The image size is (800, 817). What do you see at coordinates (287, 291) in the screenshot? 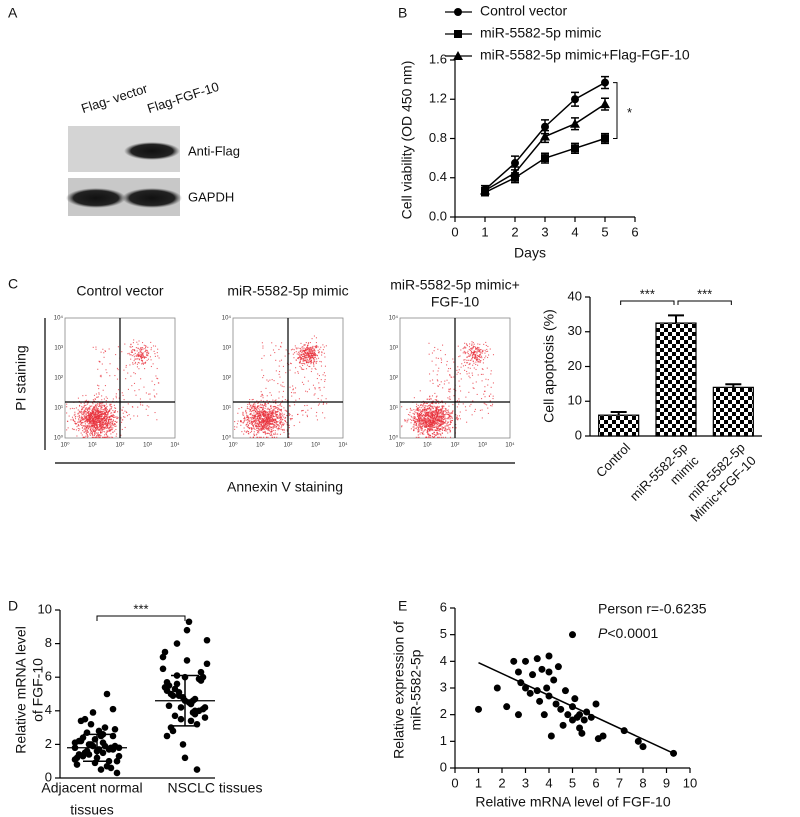
I see `flow-title: miR-5582-5p mimic` at bounding box center [287, 291].